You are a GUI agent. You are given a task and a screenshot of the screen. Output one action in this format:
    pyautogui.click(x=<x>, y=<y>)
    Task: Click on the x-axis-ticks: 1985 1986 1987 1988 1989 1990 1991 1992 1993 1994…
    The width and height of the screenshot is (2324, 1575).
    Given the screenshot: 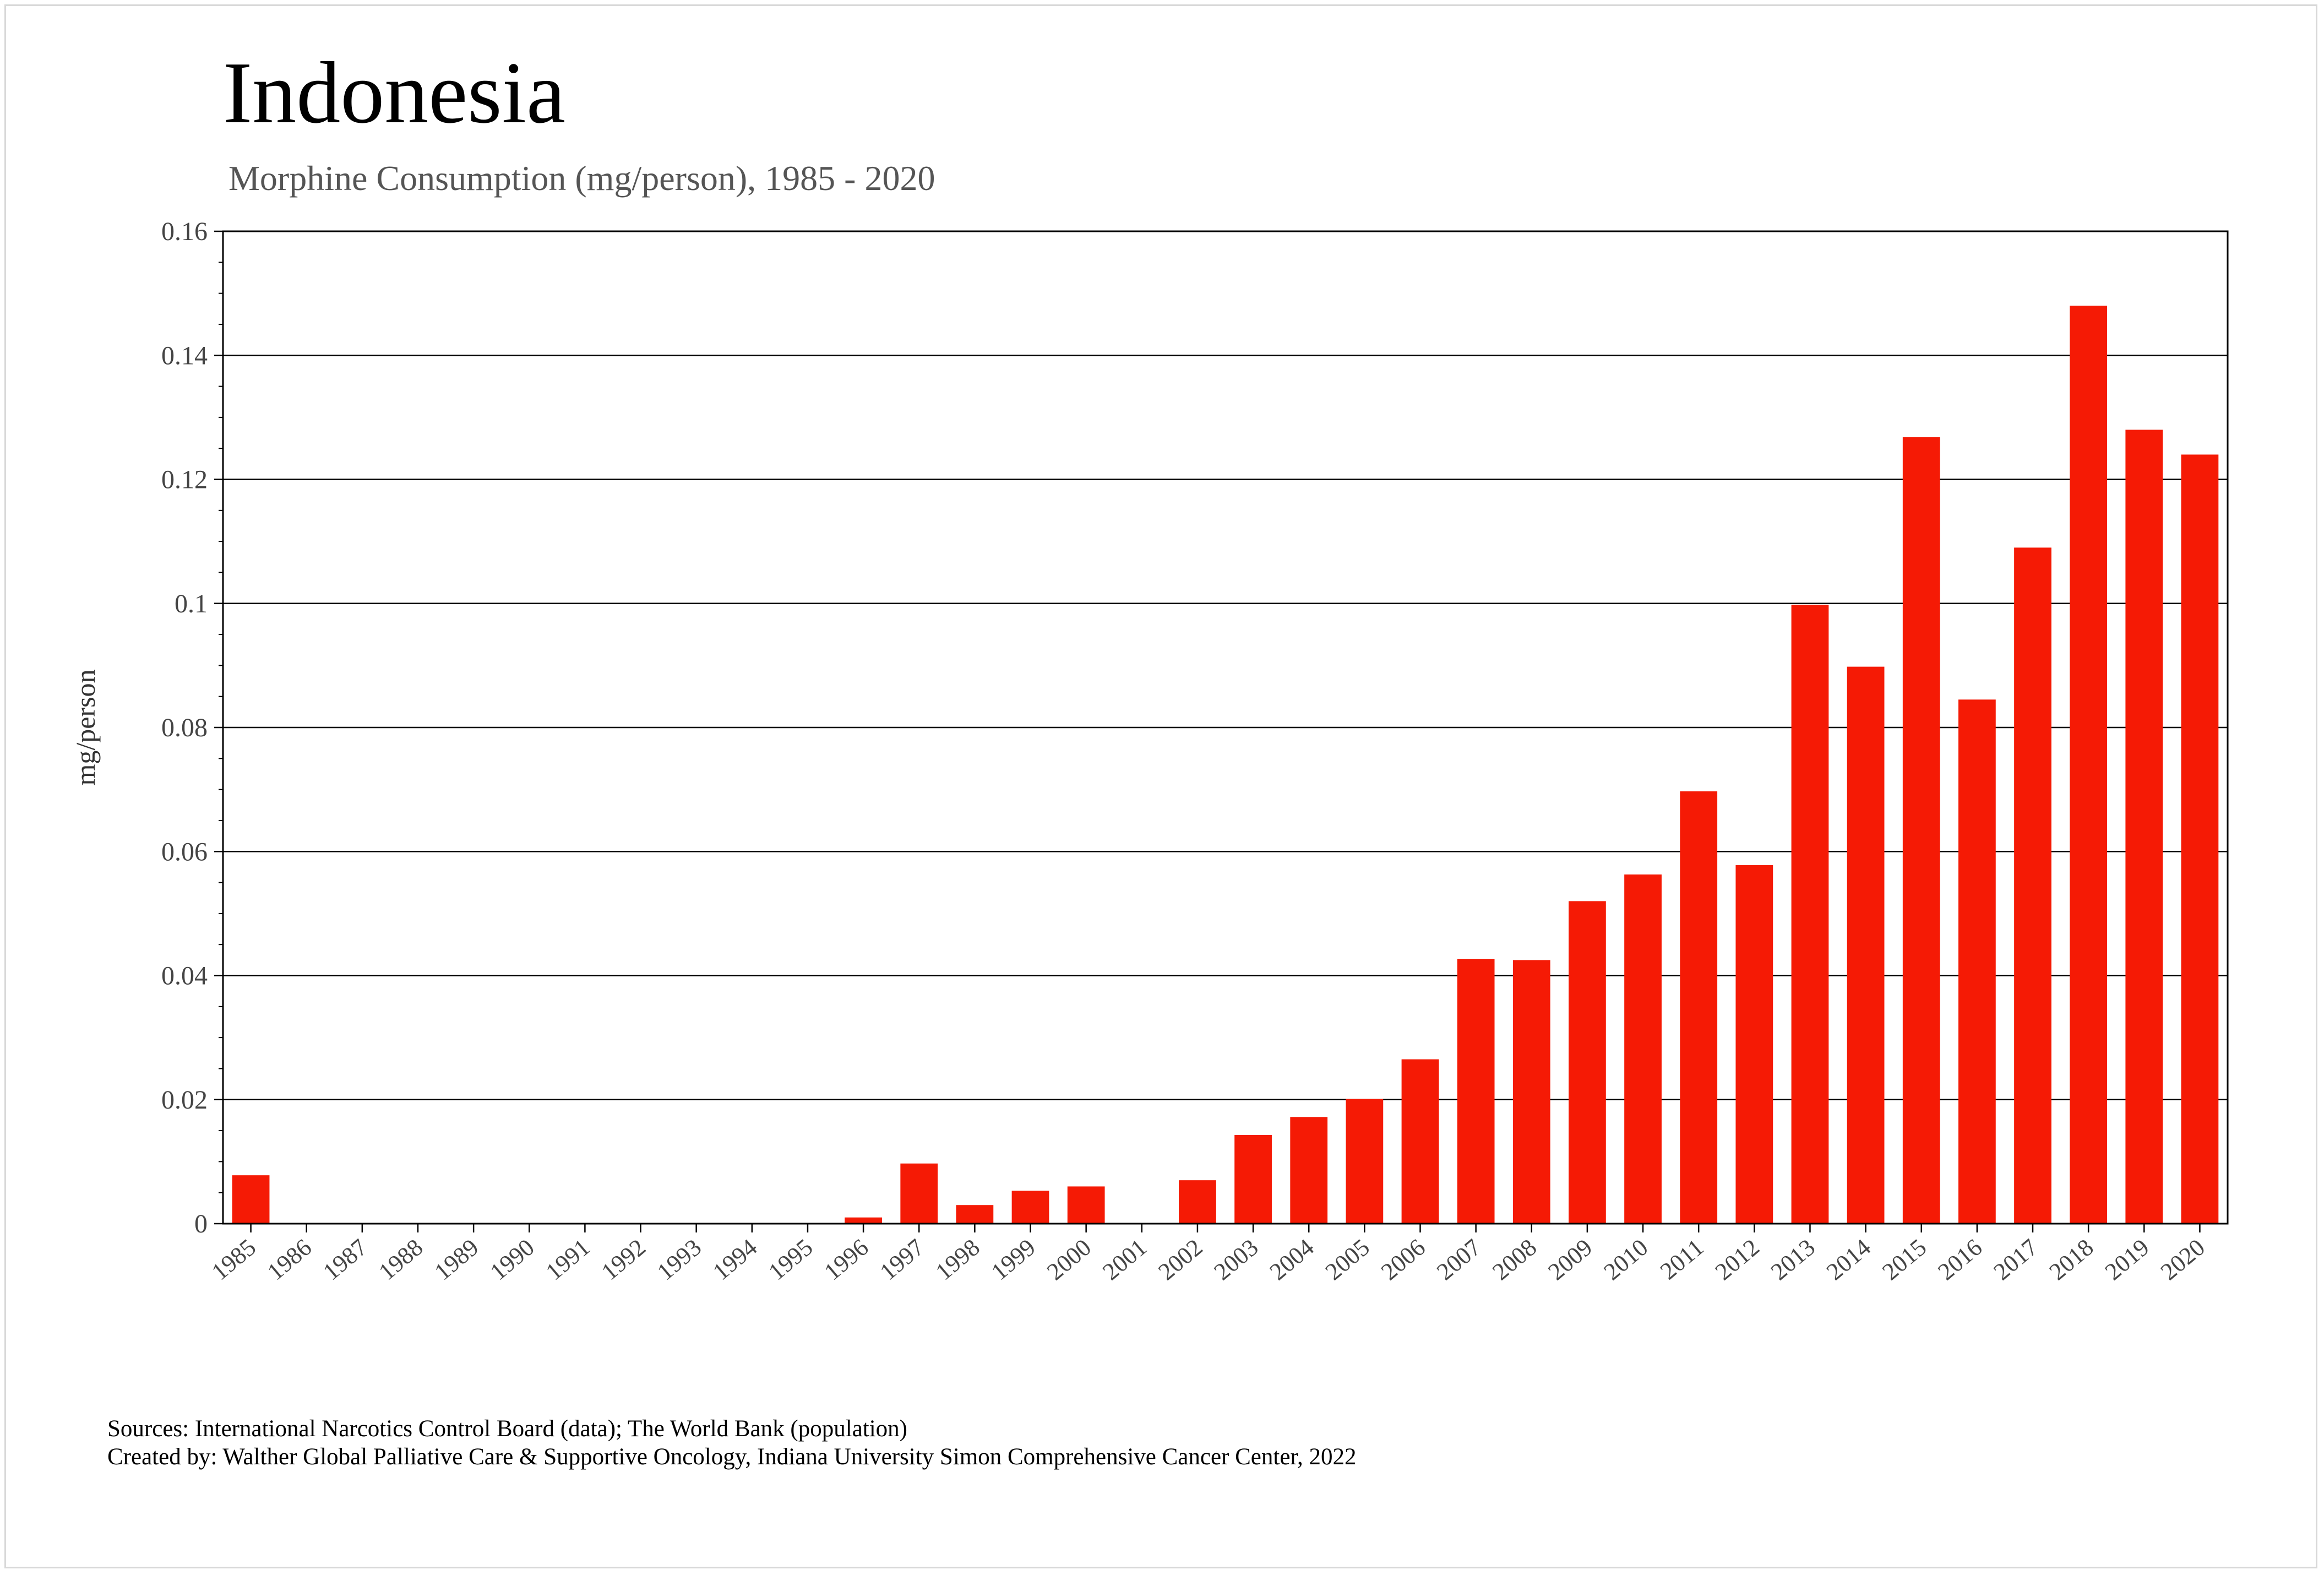 What is the action you would take?
    pyautogui.click(x=1208, y=1254)
    